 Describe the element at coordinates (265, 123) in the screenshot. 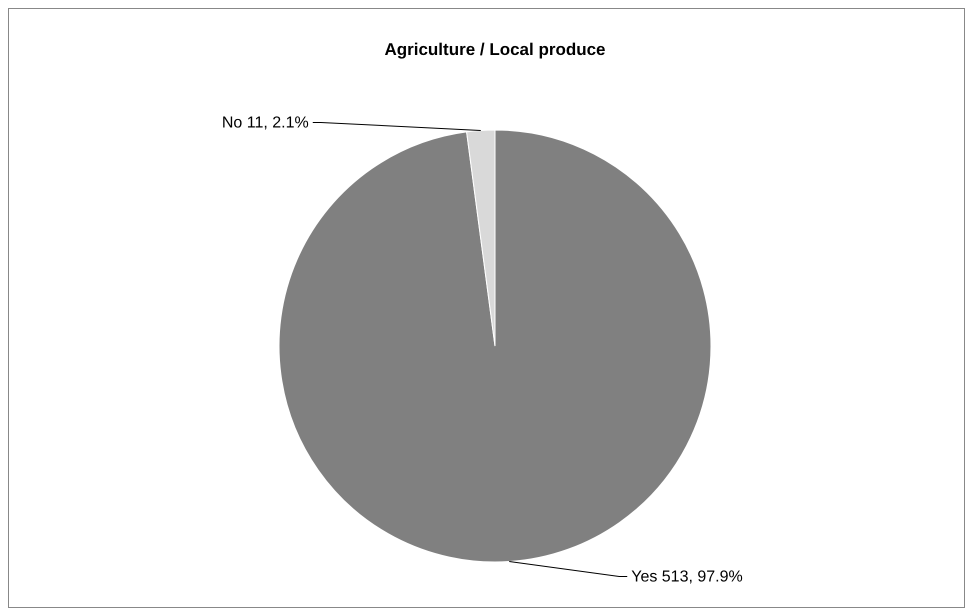

I see `slice-label: No 11, 2.1%` at that location.